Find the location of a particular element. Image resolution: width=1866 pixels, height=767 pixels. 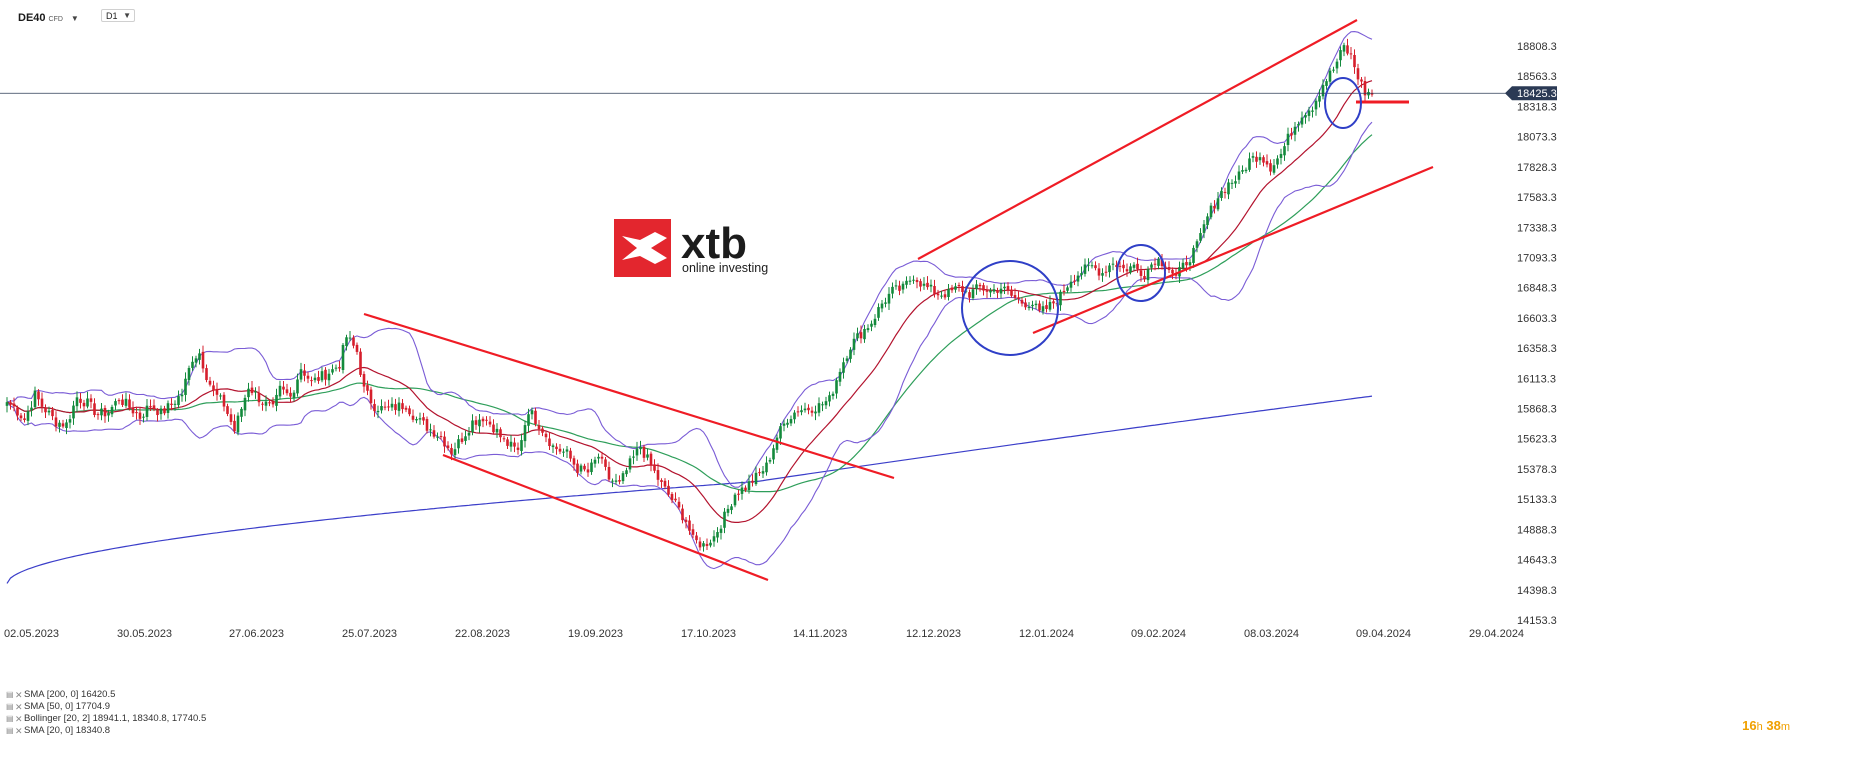

legend-item: ▤ ✕ SMA [20, 0] 18340.8 is located at coordinates (106, 731).